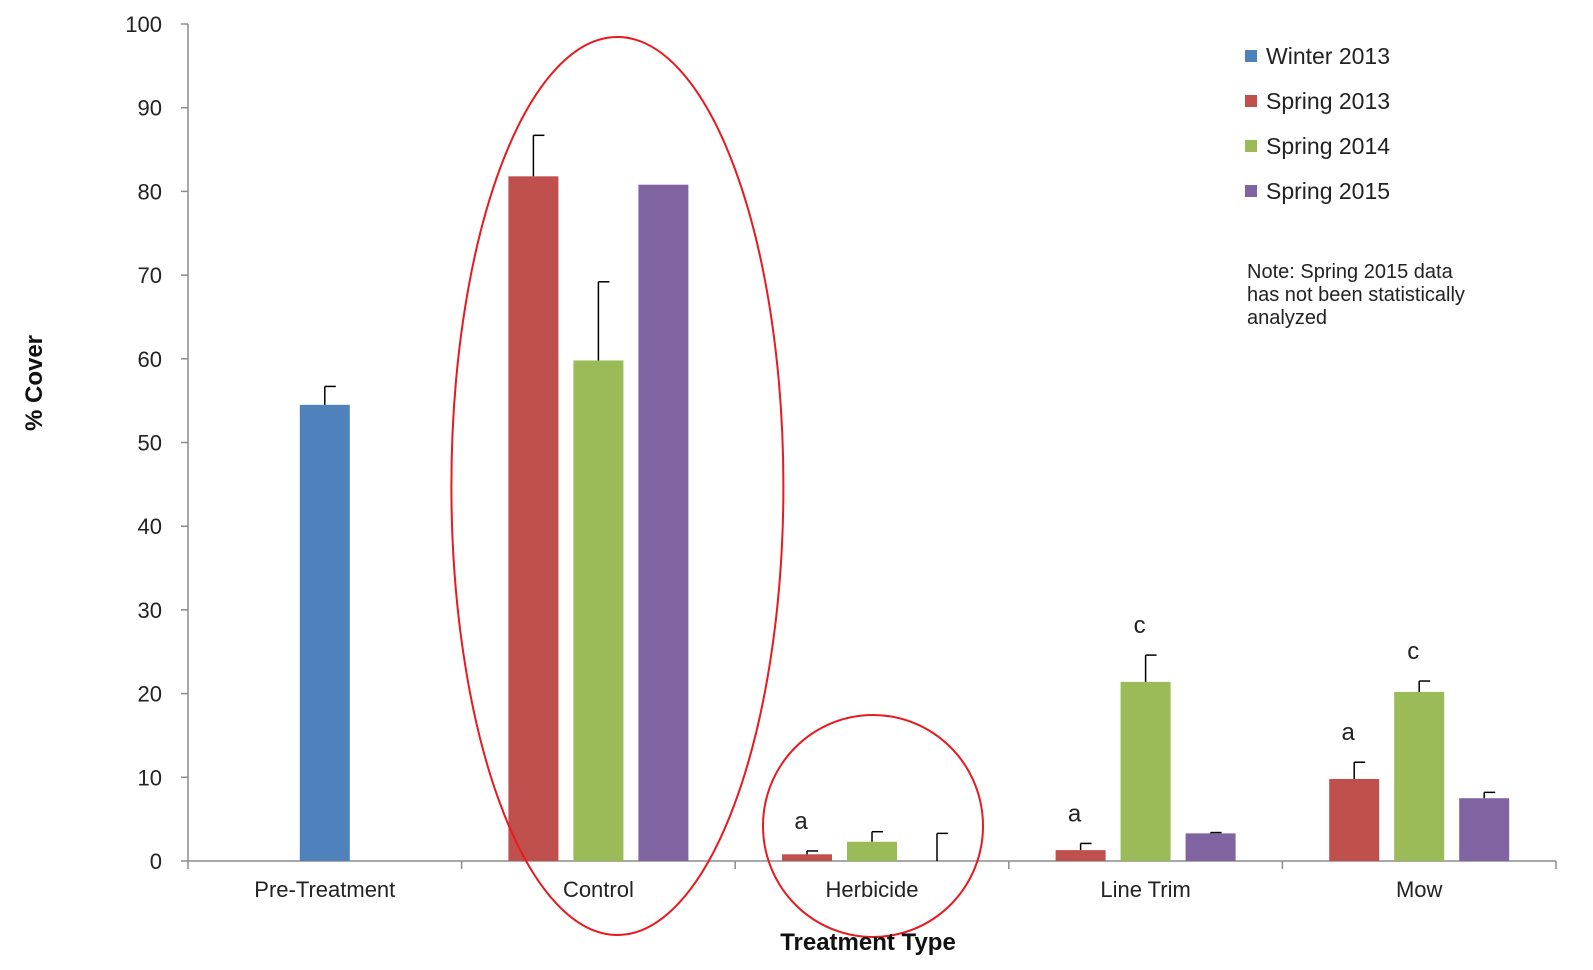 The height and width of the screenshot is (970, 1593). I want to click on y-tick-label: 70, so click(150, 275).